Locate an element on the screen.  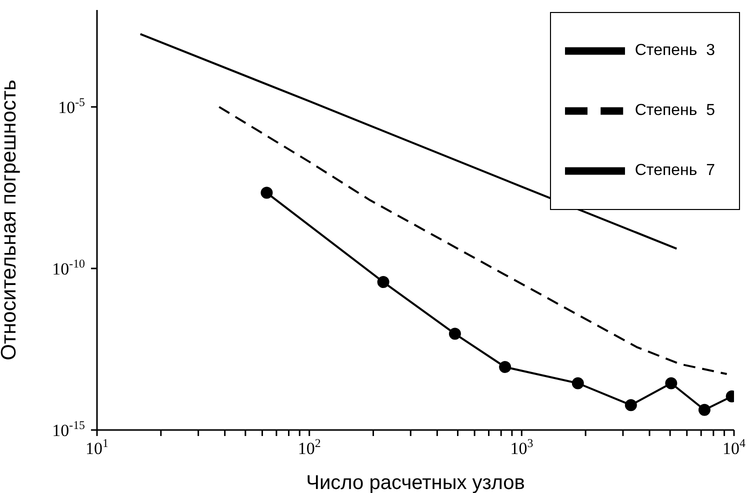
x-tick-label: 10$^{4}$ is located at coordinates (734, 447).